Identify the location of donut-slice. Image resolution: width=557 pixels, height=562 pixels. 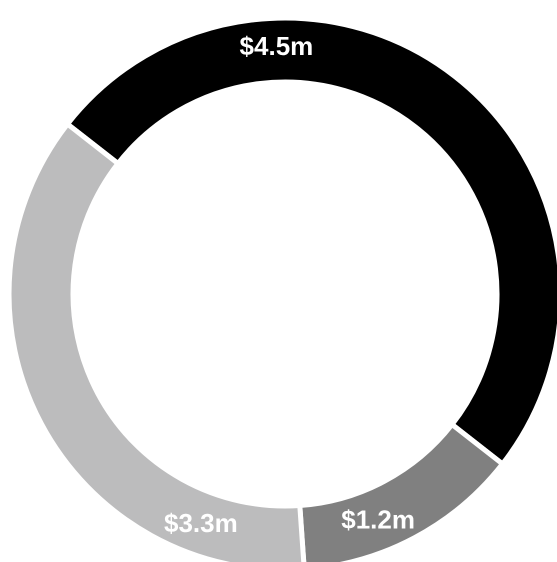
(402, 491).